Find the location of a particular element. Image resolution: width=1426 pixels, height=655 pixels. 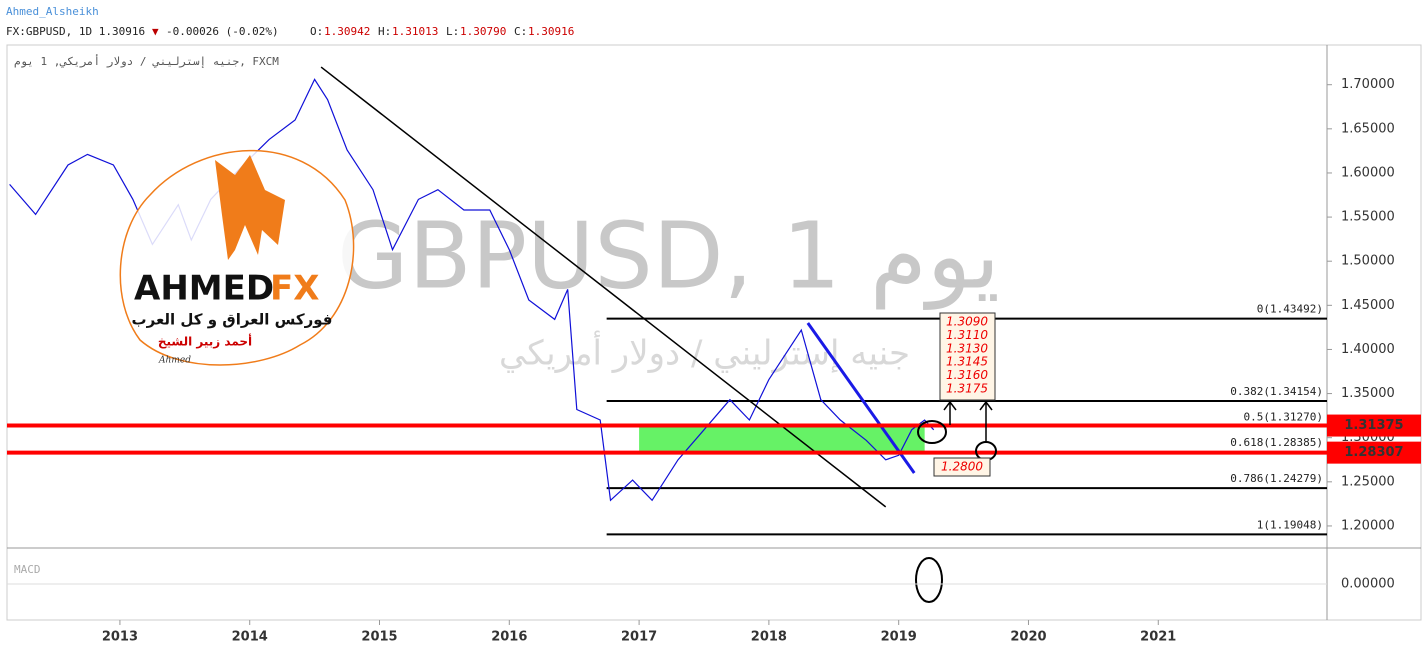

y-tick-label: 1.35000 is located at coordinates (1368, 393).